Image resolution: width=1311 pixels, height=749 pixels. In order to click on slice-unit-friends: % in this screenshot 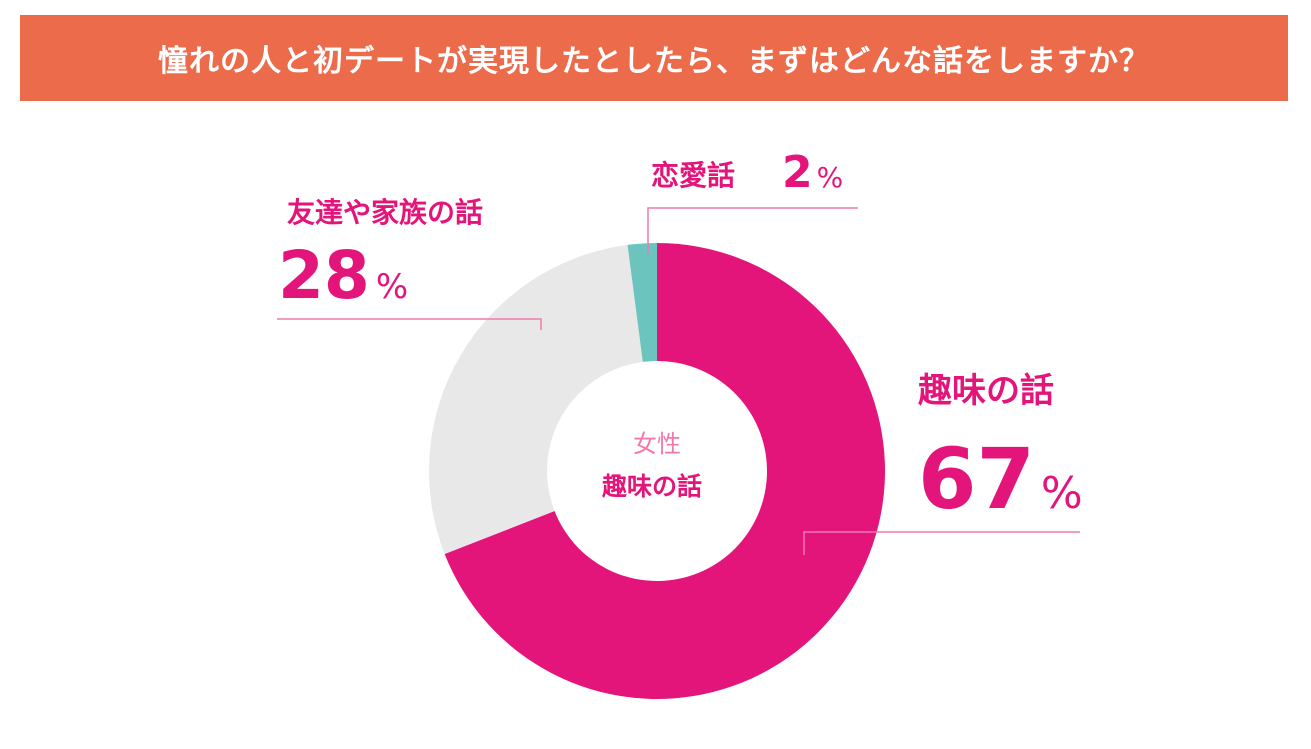, I will do `click(392, 287)`.